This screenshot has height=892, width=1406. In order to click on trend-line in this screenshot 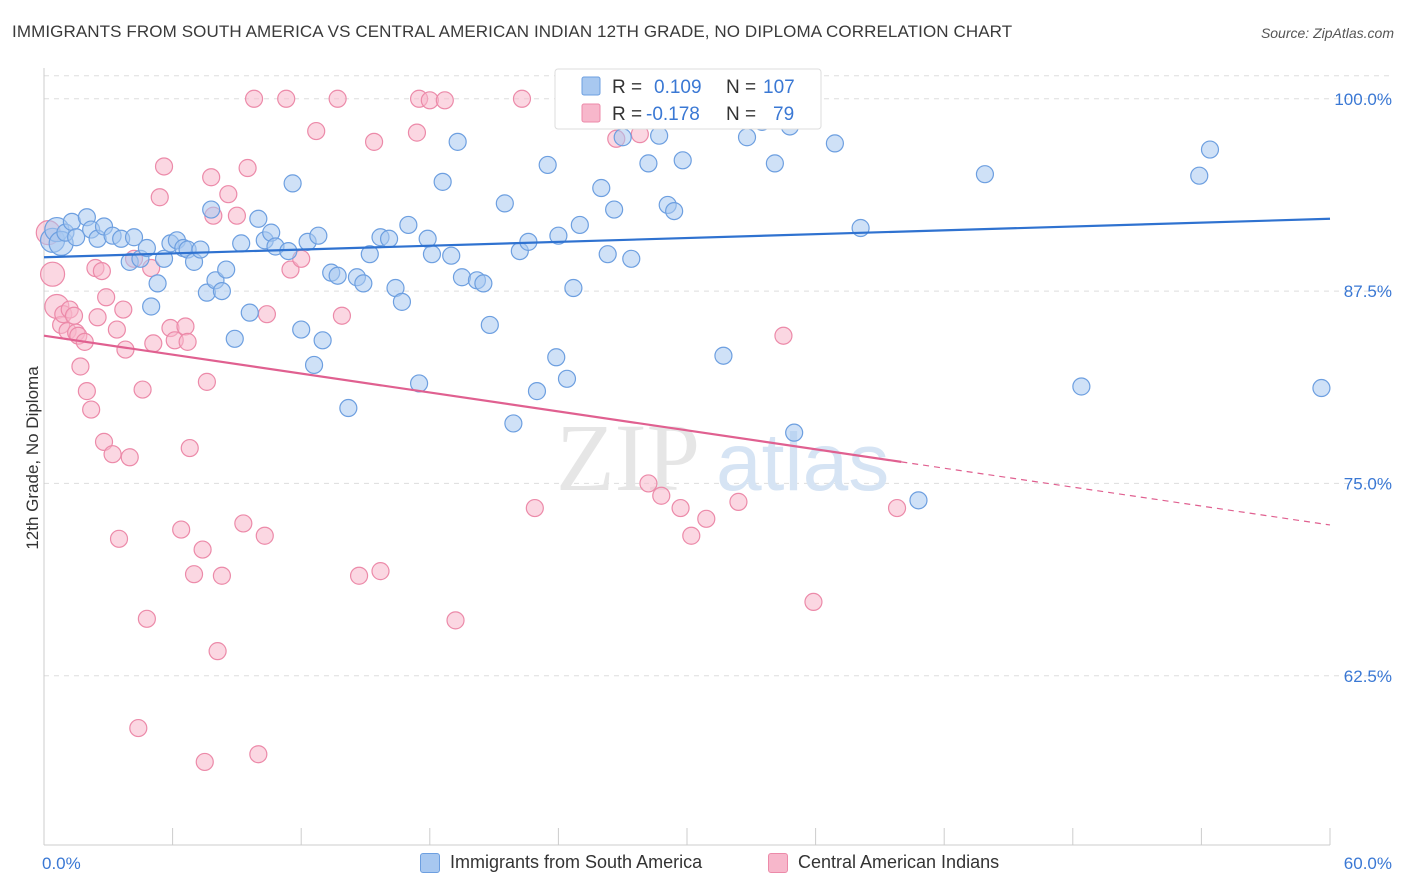, I will do `click(687, 238)`.